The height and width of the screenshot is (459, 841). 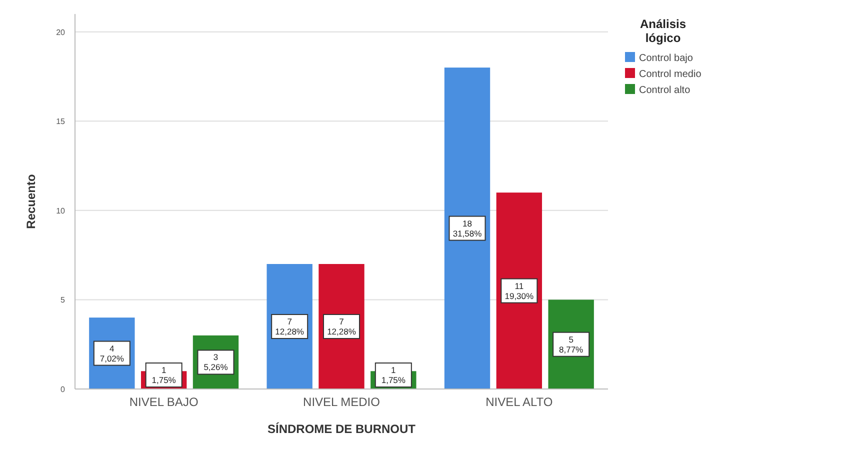 What do you see at coordinates (663, 31) in the screenshot?
I see `legend-title: Análisis lógico` at bounding box center [663, 31].